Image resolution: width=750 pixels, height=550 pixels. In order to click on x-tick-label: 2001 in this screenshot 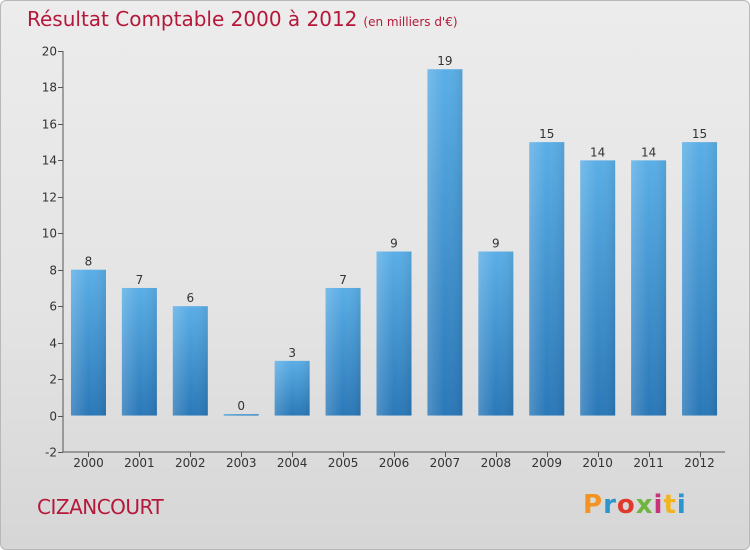, I will do `click(139, 463)`.